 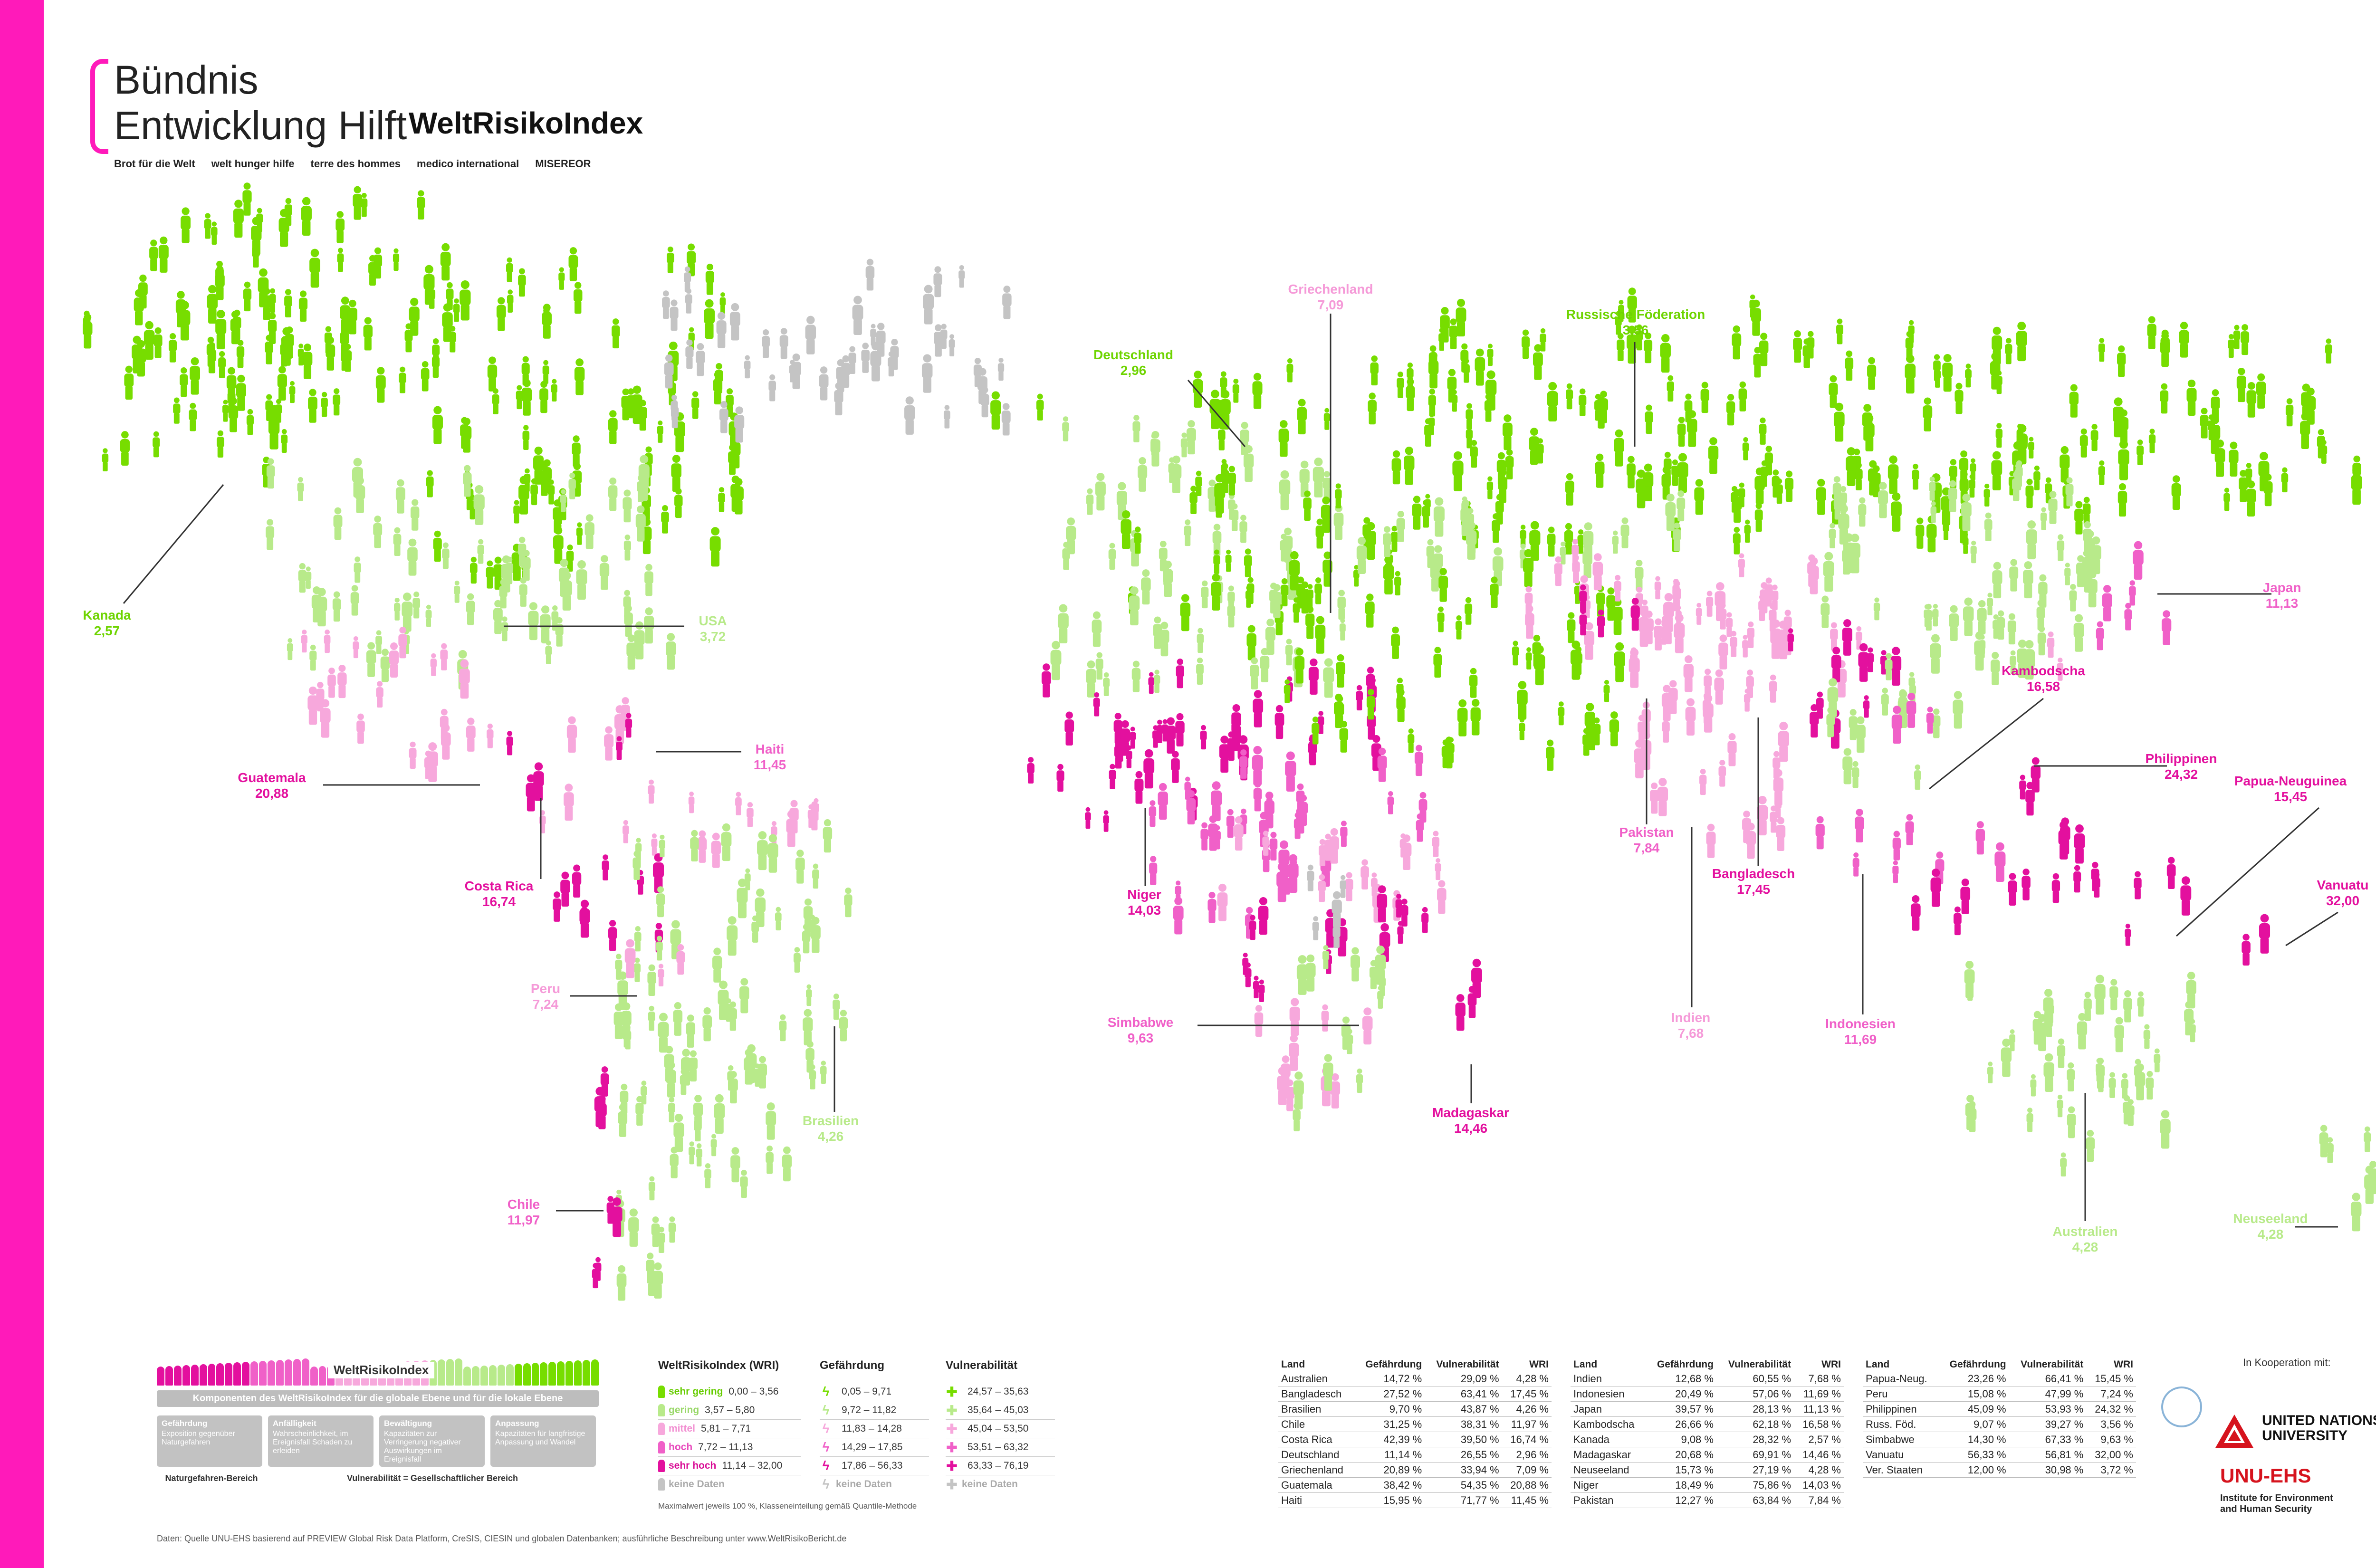 What do you see at coordinates (2048, 1379) in the screenshot?
I see `table-cell: 66,41 %` at bounding box center [2048, 1379].